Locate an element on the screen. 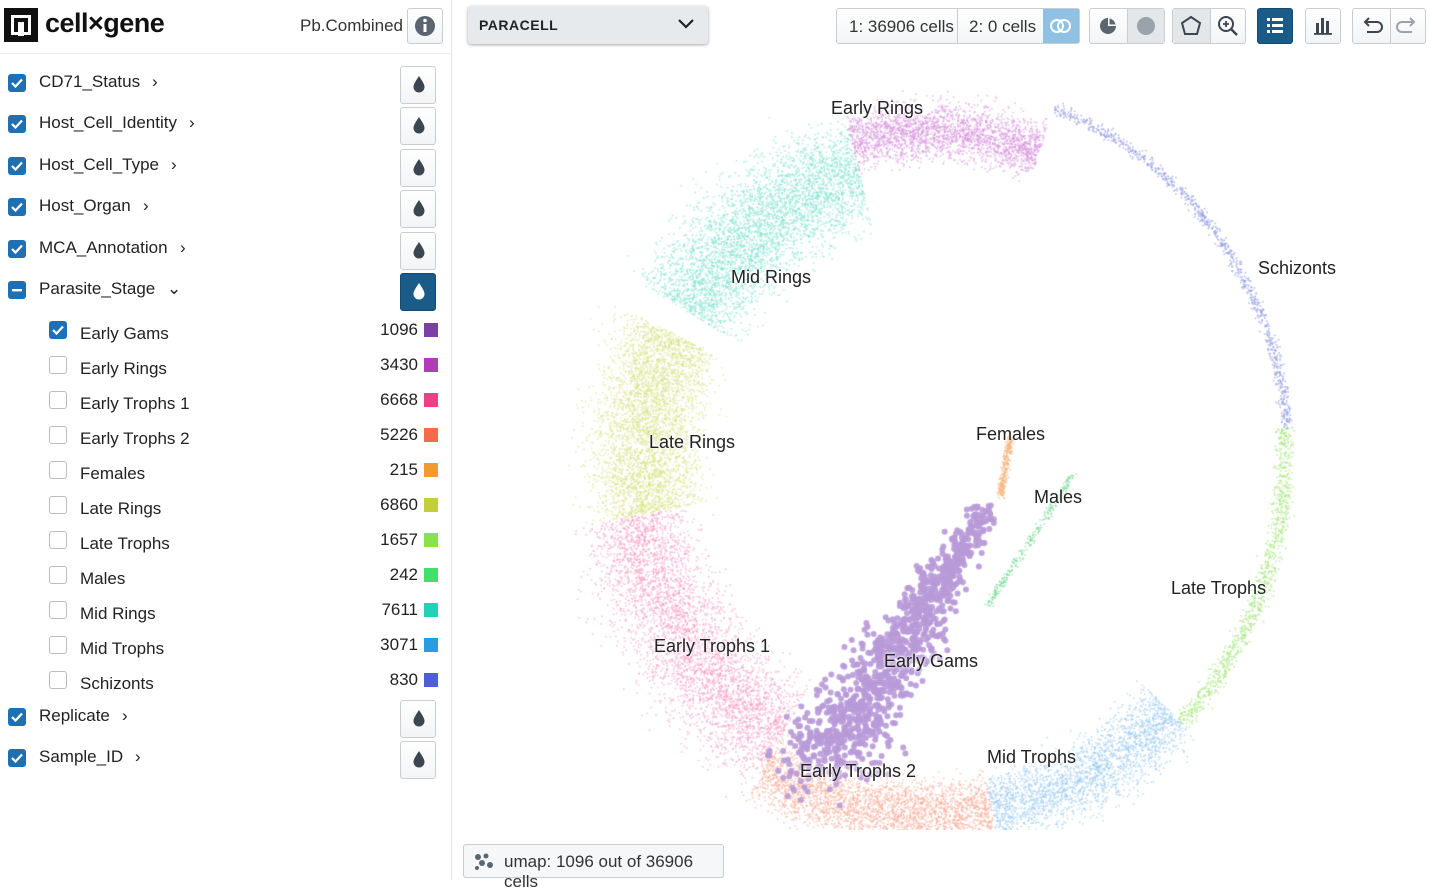 Image resolution: width=1432 pixels, height=892 pixels. stage-count: 830 is located at coordinates (403, 679).